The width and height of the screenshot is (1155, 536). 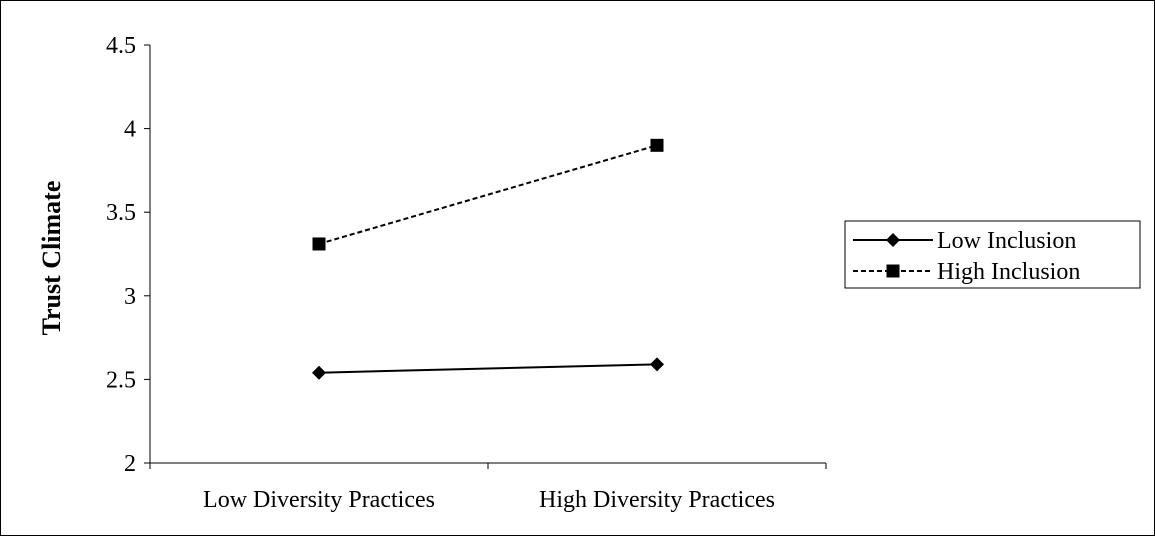 What do you see at coordinates (130, 464) in the screenshot?
I see `y-tick-label: 2` at bounding box center [130, 464].